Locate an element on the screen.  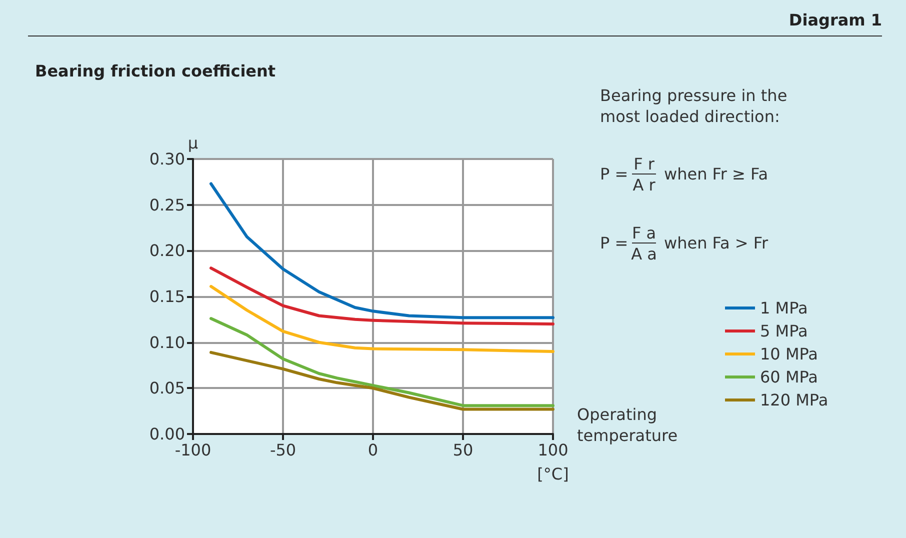
y-tick-label: 0.15 is located at coordinates (167, 296).